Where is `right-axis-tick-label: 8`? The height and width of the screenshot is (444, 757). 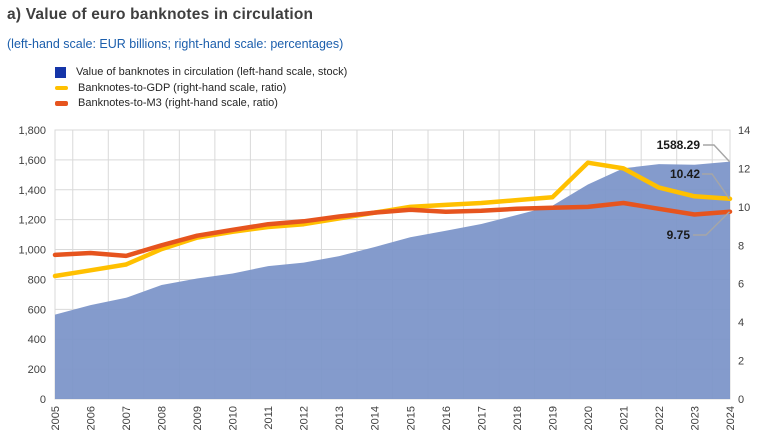
right-axis-tick-label: 8 is located at coordinates (741, 246).